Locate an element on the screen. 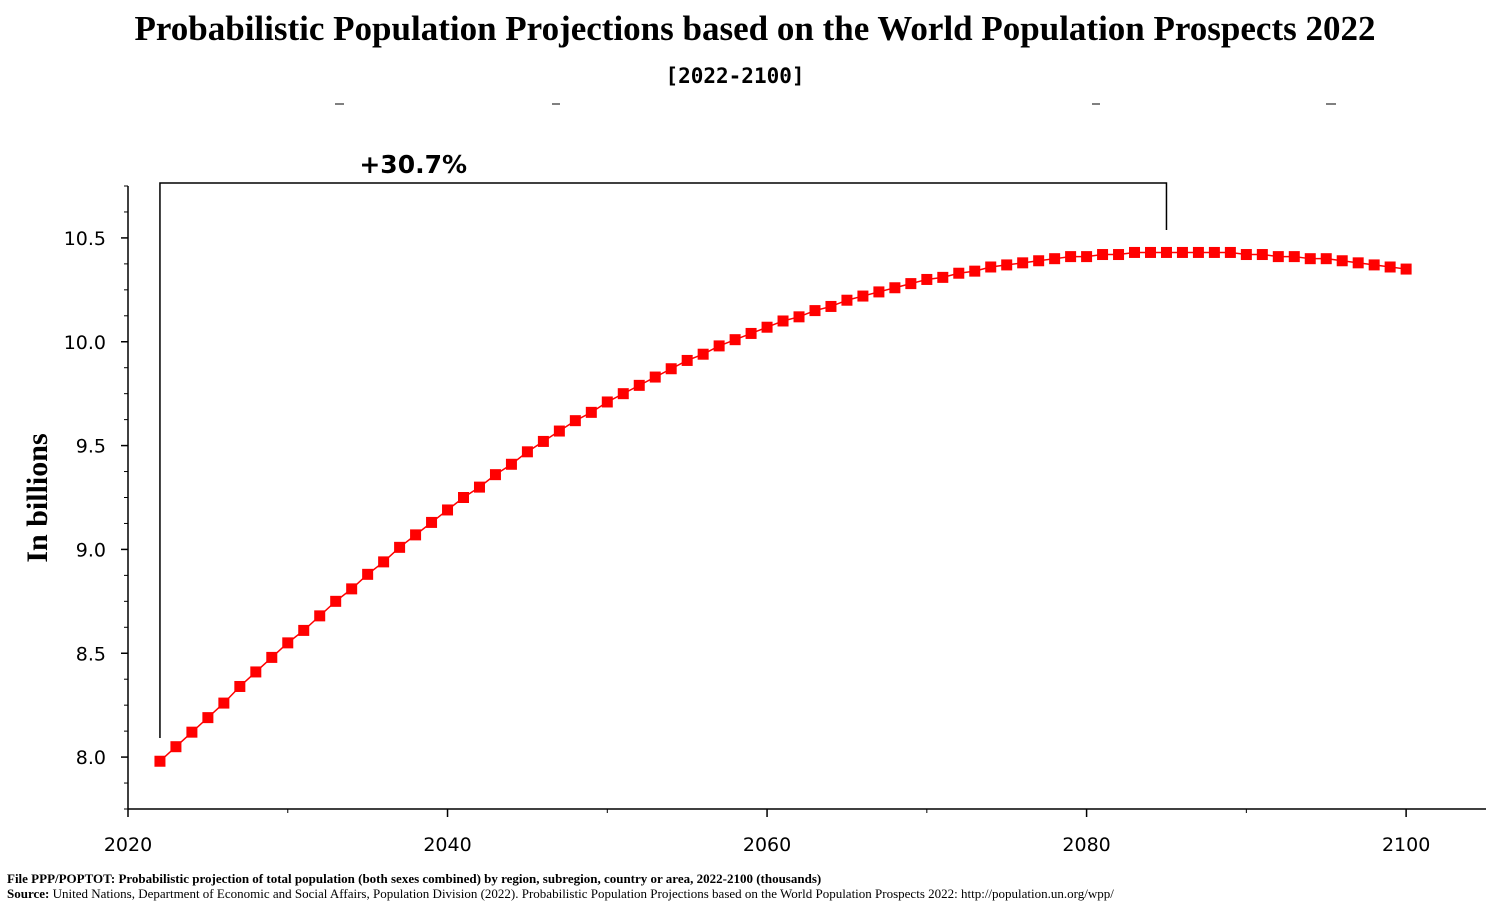 Image resolution: width=1510 pixels, height=916 pixels. x-tick-label: 2060 is located at coordinates (767, 845).